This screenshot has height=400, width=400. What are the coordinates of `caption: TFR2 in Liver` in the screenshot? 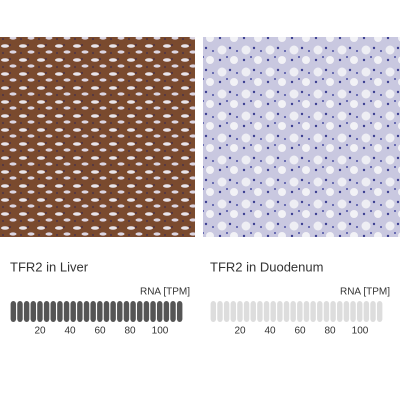 It's located at (49, 266).